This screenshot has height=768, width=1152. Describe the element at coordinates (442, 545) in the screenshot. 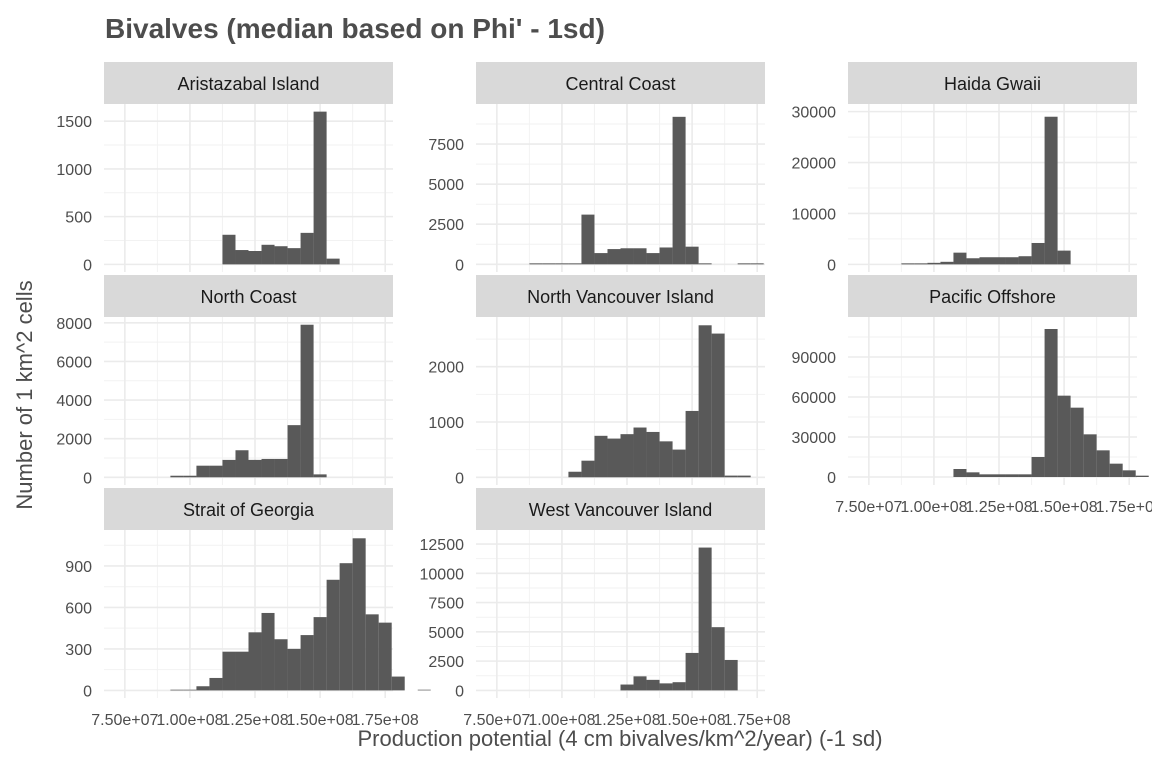

I see `y-tick-label: 12500` at that location.